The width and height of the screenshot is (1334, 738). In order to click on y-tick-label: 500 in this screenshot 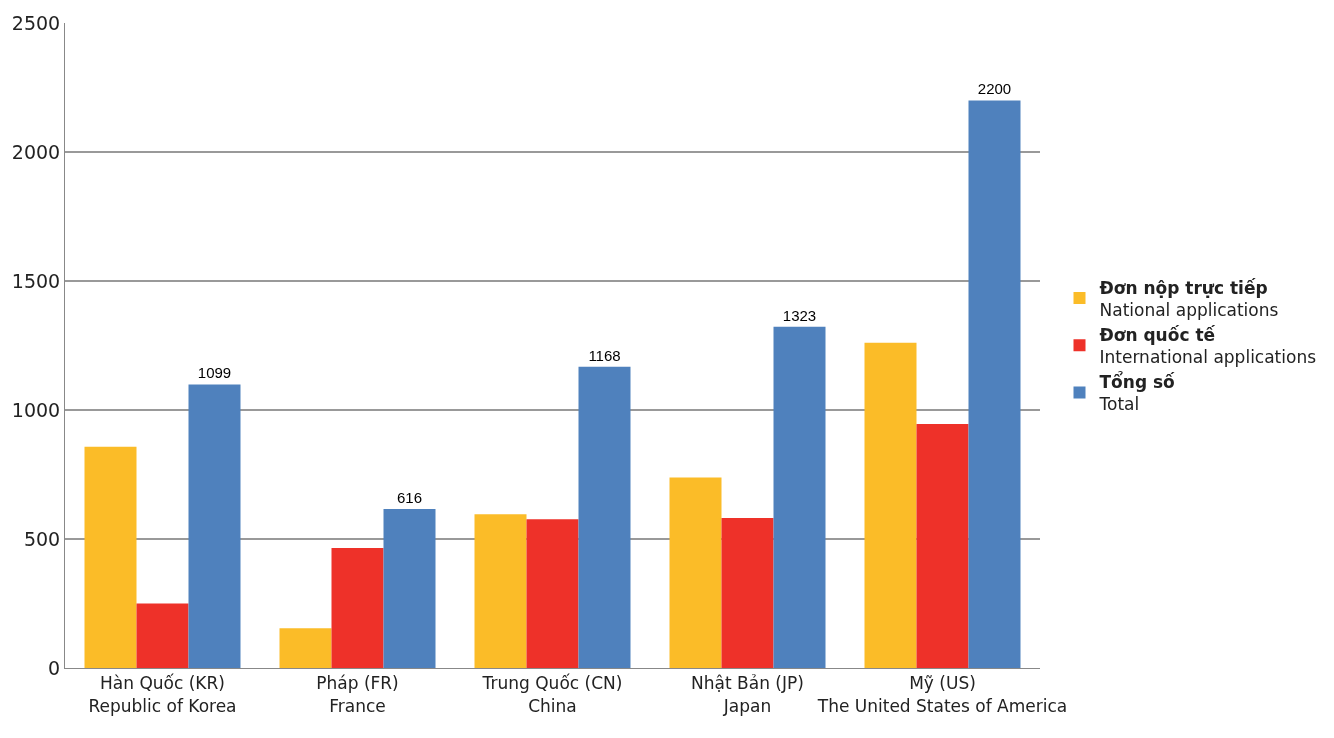, I will do `click(42, 538)`.